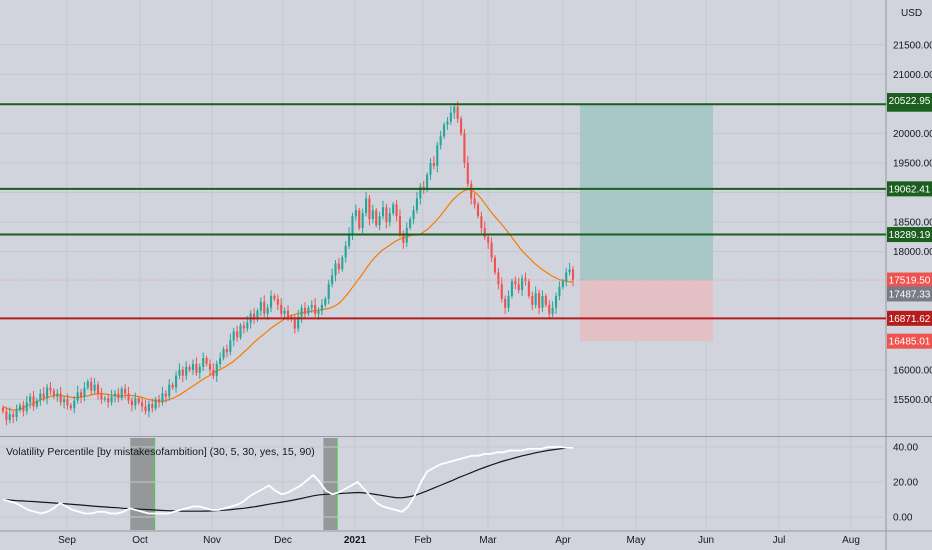 The width and height of the screenshot is (932, 550). What do you see at coordinates (355, 540) in the screenshot?
I see `x-tick-label: 2021` at bounding box center [355, 540].